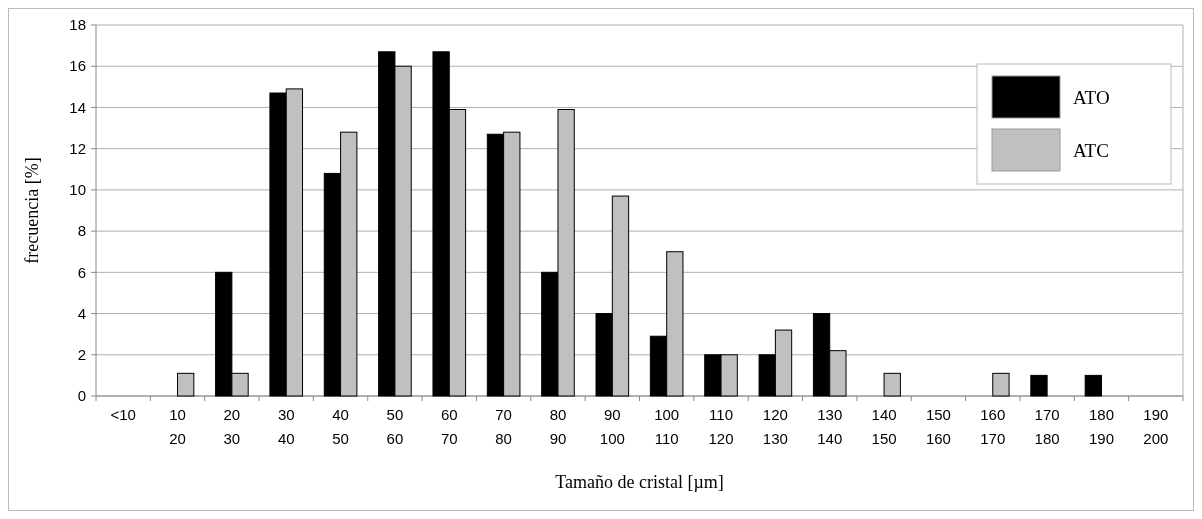  I want to click on x-tick-label: 90 100, so click(612, 426).